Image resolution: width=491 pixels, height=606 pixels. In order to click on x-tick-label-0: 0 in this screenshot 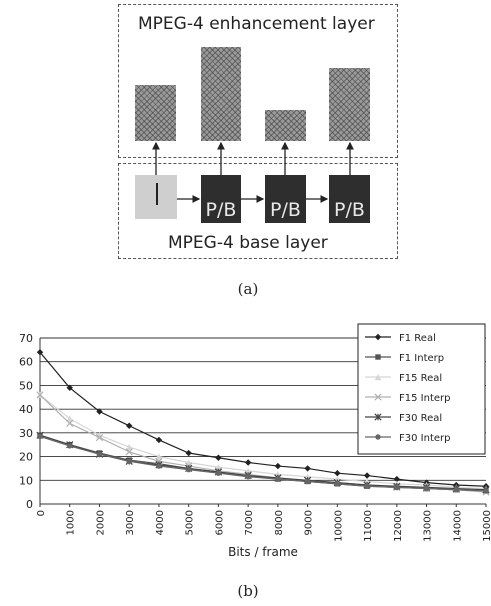, I will do `click(41, 513)`.